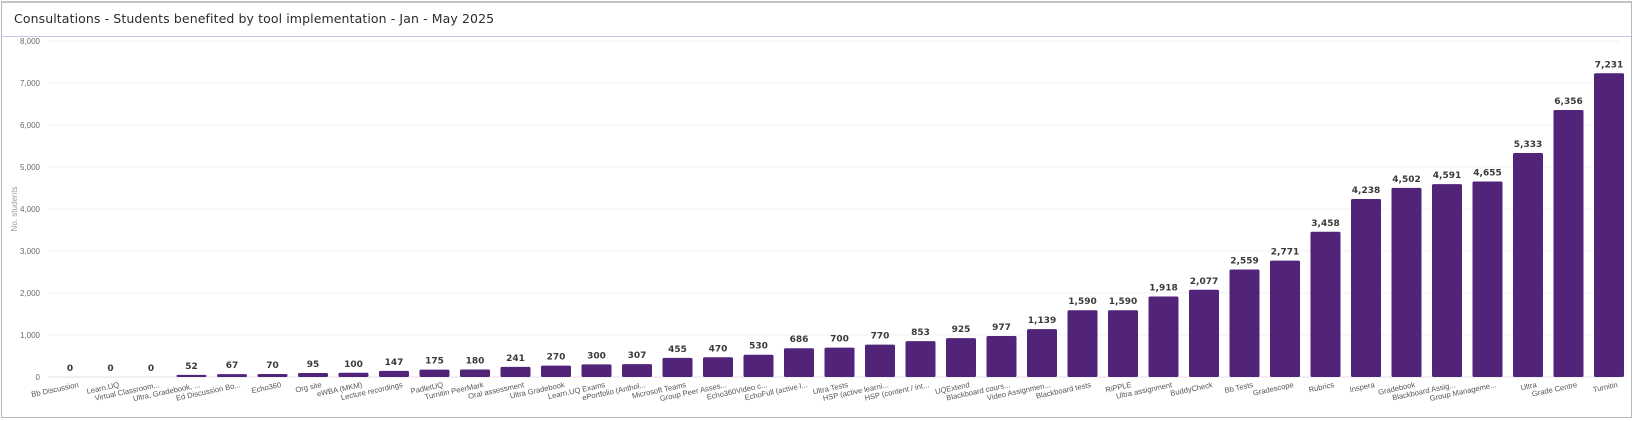  What do you see at coordinates (1204, 282) in the screenshot?
I see `value-label: 2,077` at bounding box center [1204, 282].